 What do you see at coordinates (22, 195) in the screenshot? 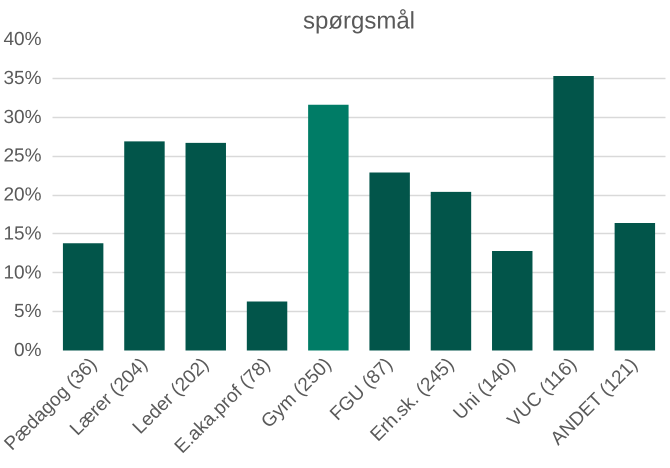
I see `y-tick-label: 20%` at bounding box center [22, 195].